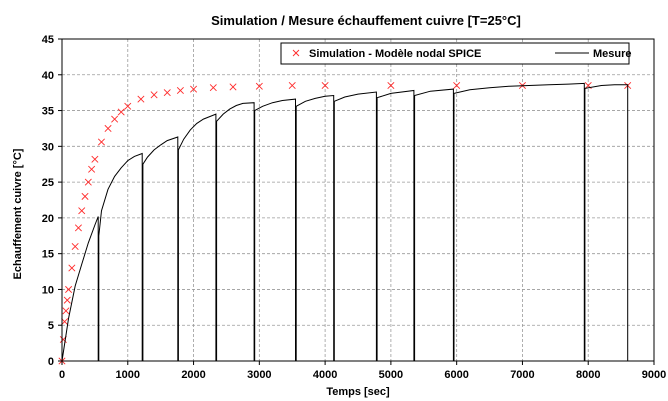  What do you see at coordinates (325, 375) in the screenshot?
I see `x-tick-label: 4000` at bounding box center [325, 375].